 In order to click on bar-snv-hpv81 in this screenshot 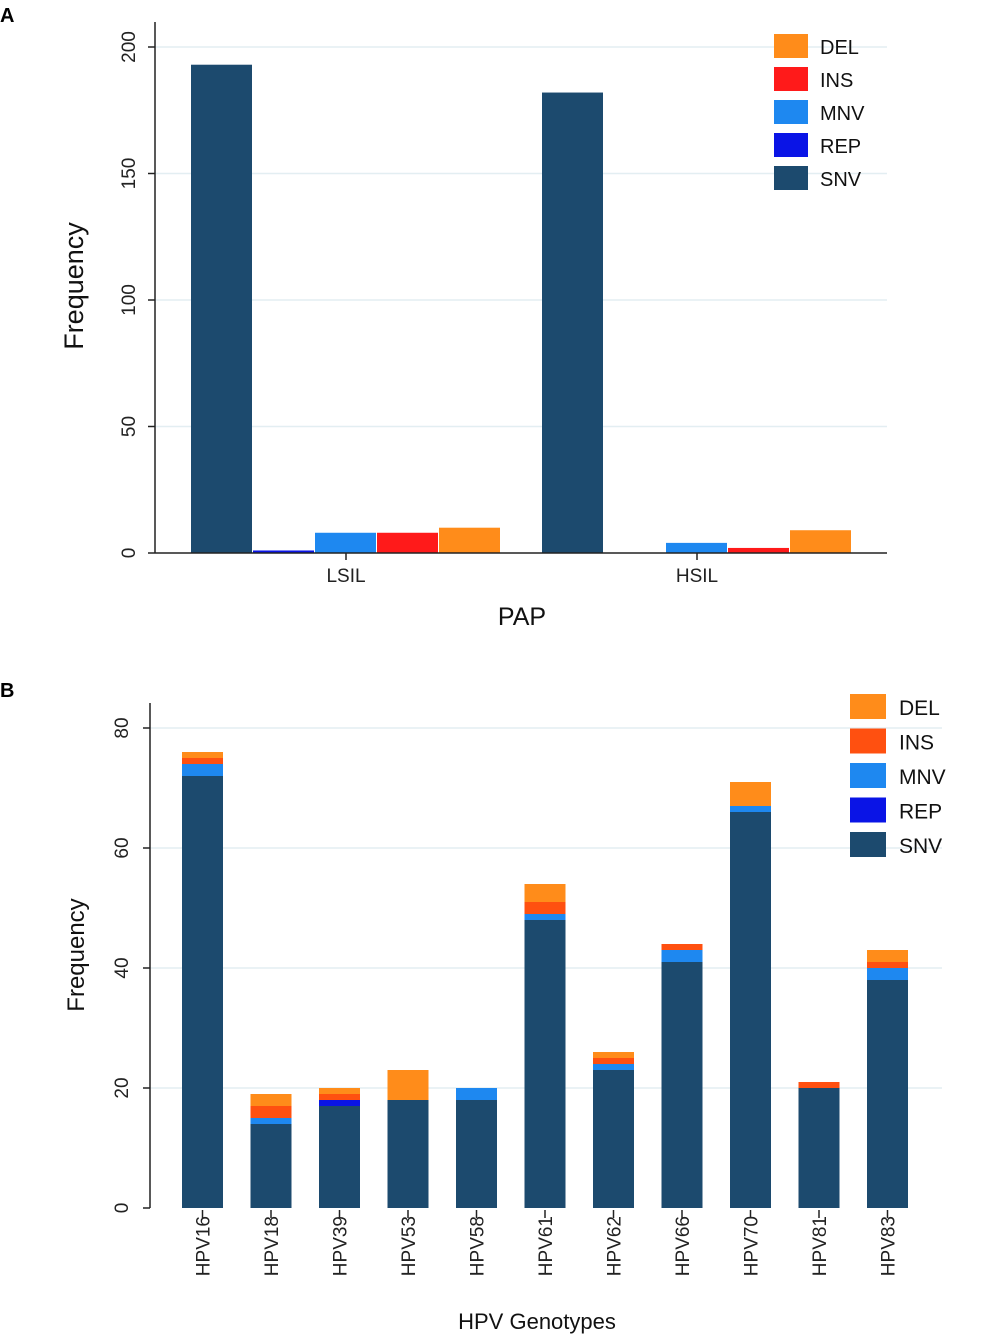, I will do `click(819, 1148)`.